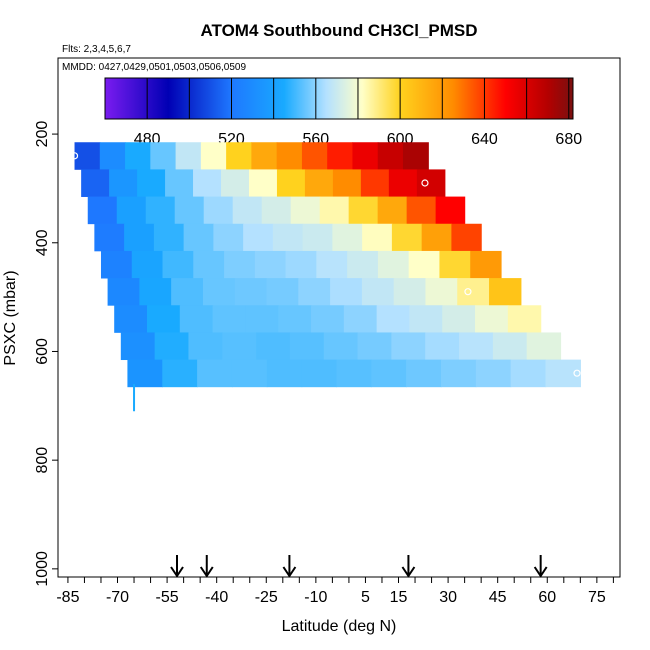 The height and width of the screenshot is (650, 650). Describe the element at coordinates (335, 591) in the screenshot. I see `x-axis: -85 -70 -55 -40 -25 -10 5 15 30 45 60 75` at that location.